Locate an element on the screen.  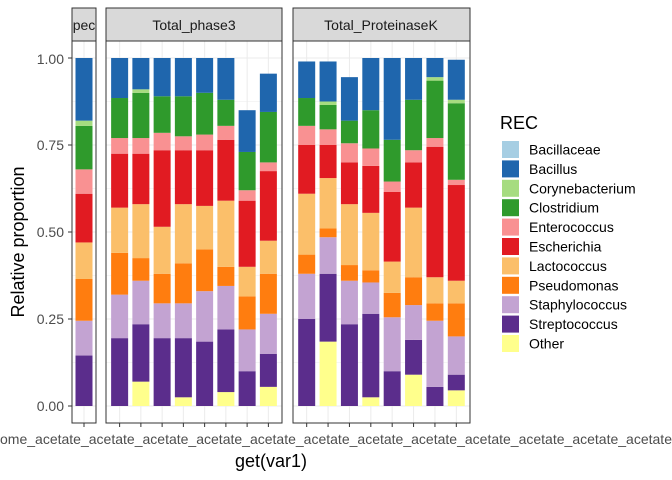
legend-label: Bacillaceae is located at coordinates (565, 150).